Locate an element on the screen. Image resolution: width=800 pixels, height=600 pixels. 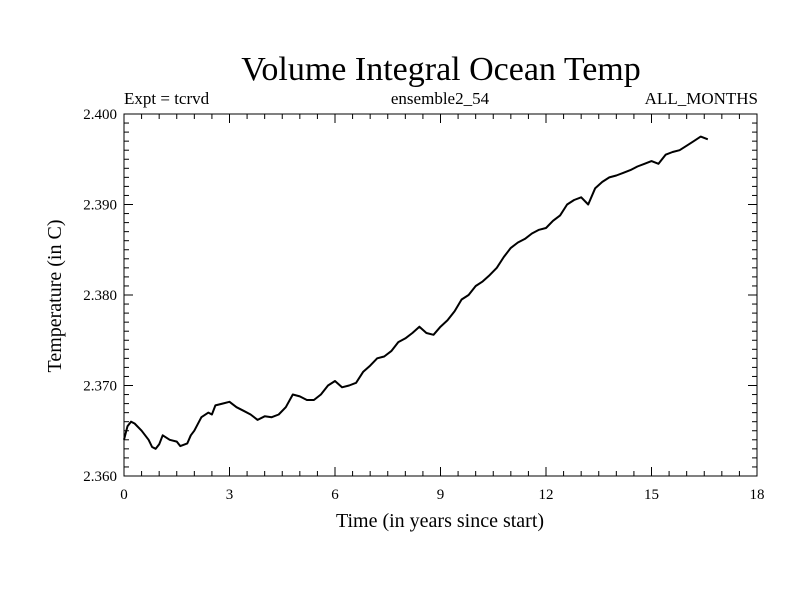
x-tick-label: 15 is located at coordinates (651, 495).